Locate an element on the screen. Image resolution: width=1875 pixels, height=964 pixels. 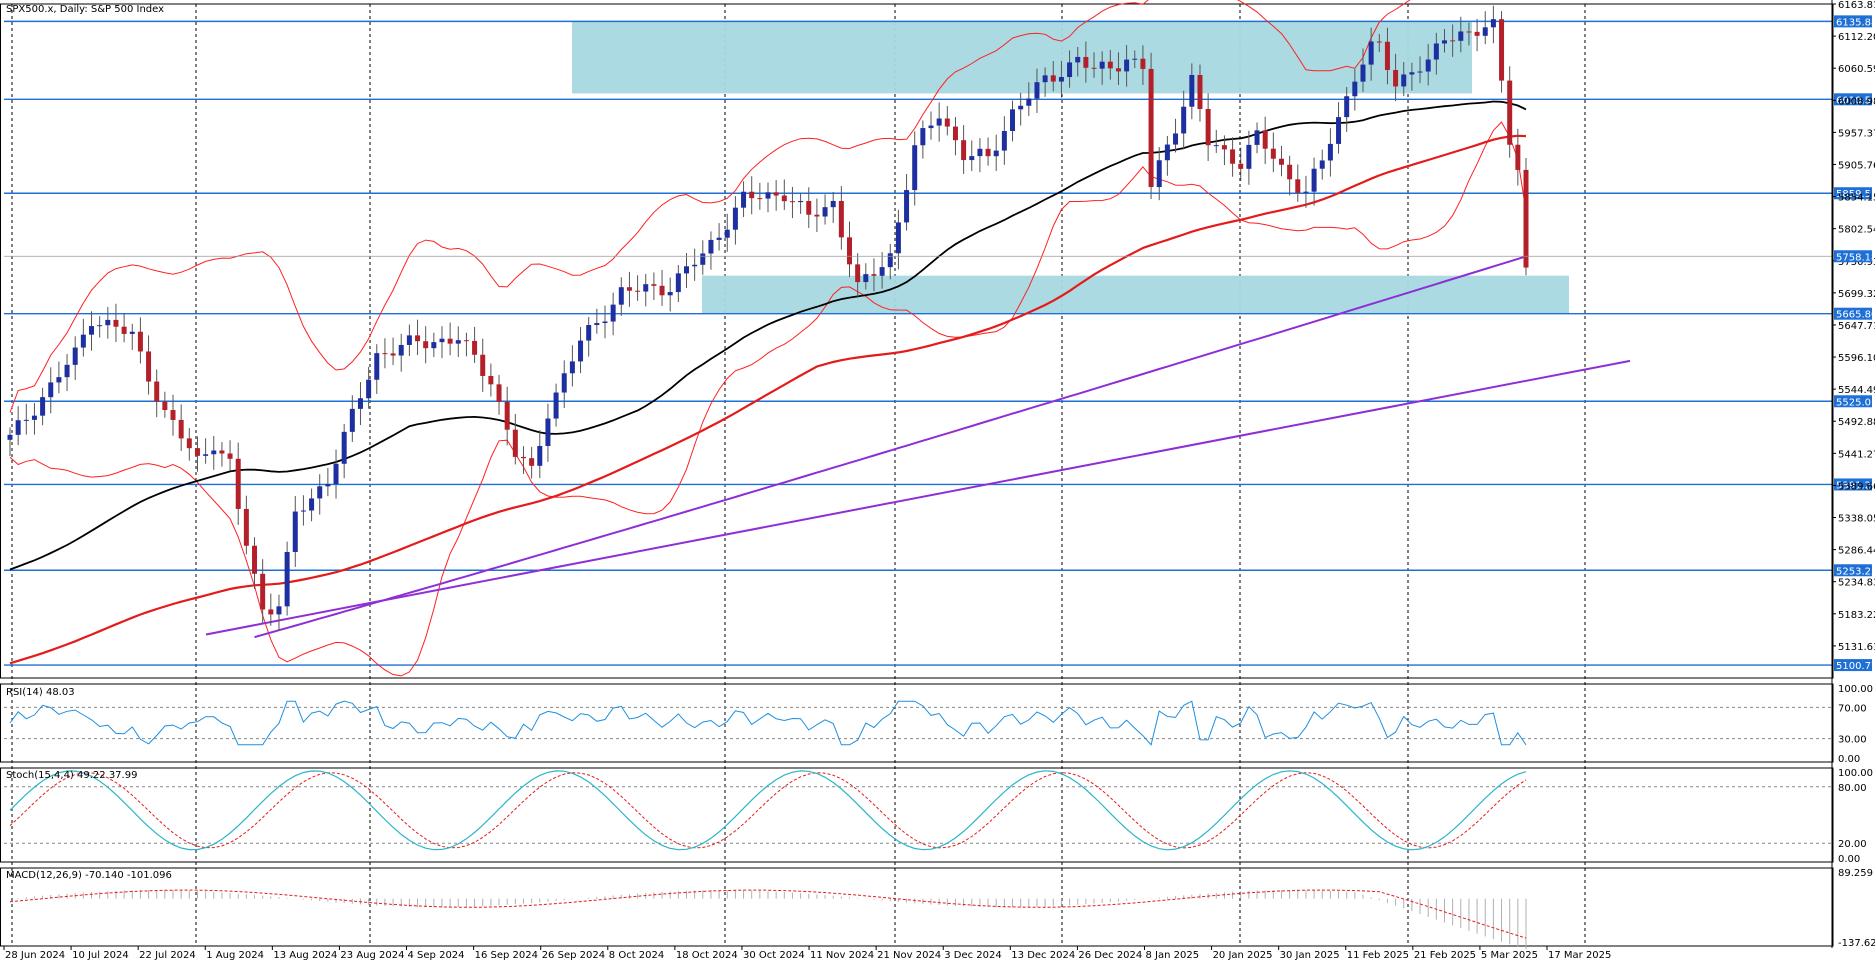
time-axis-label: 26 Sep 2024 is located at coordinates (573, 955).